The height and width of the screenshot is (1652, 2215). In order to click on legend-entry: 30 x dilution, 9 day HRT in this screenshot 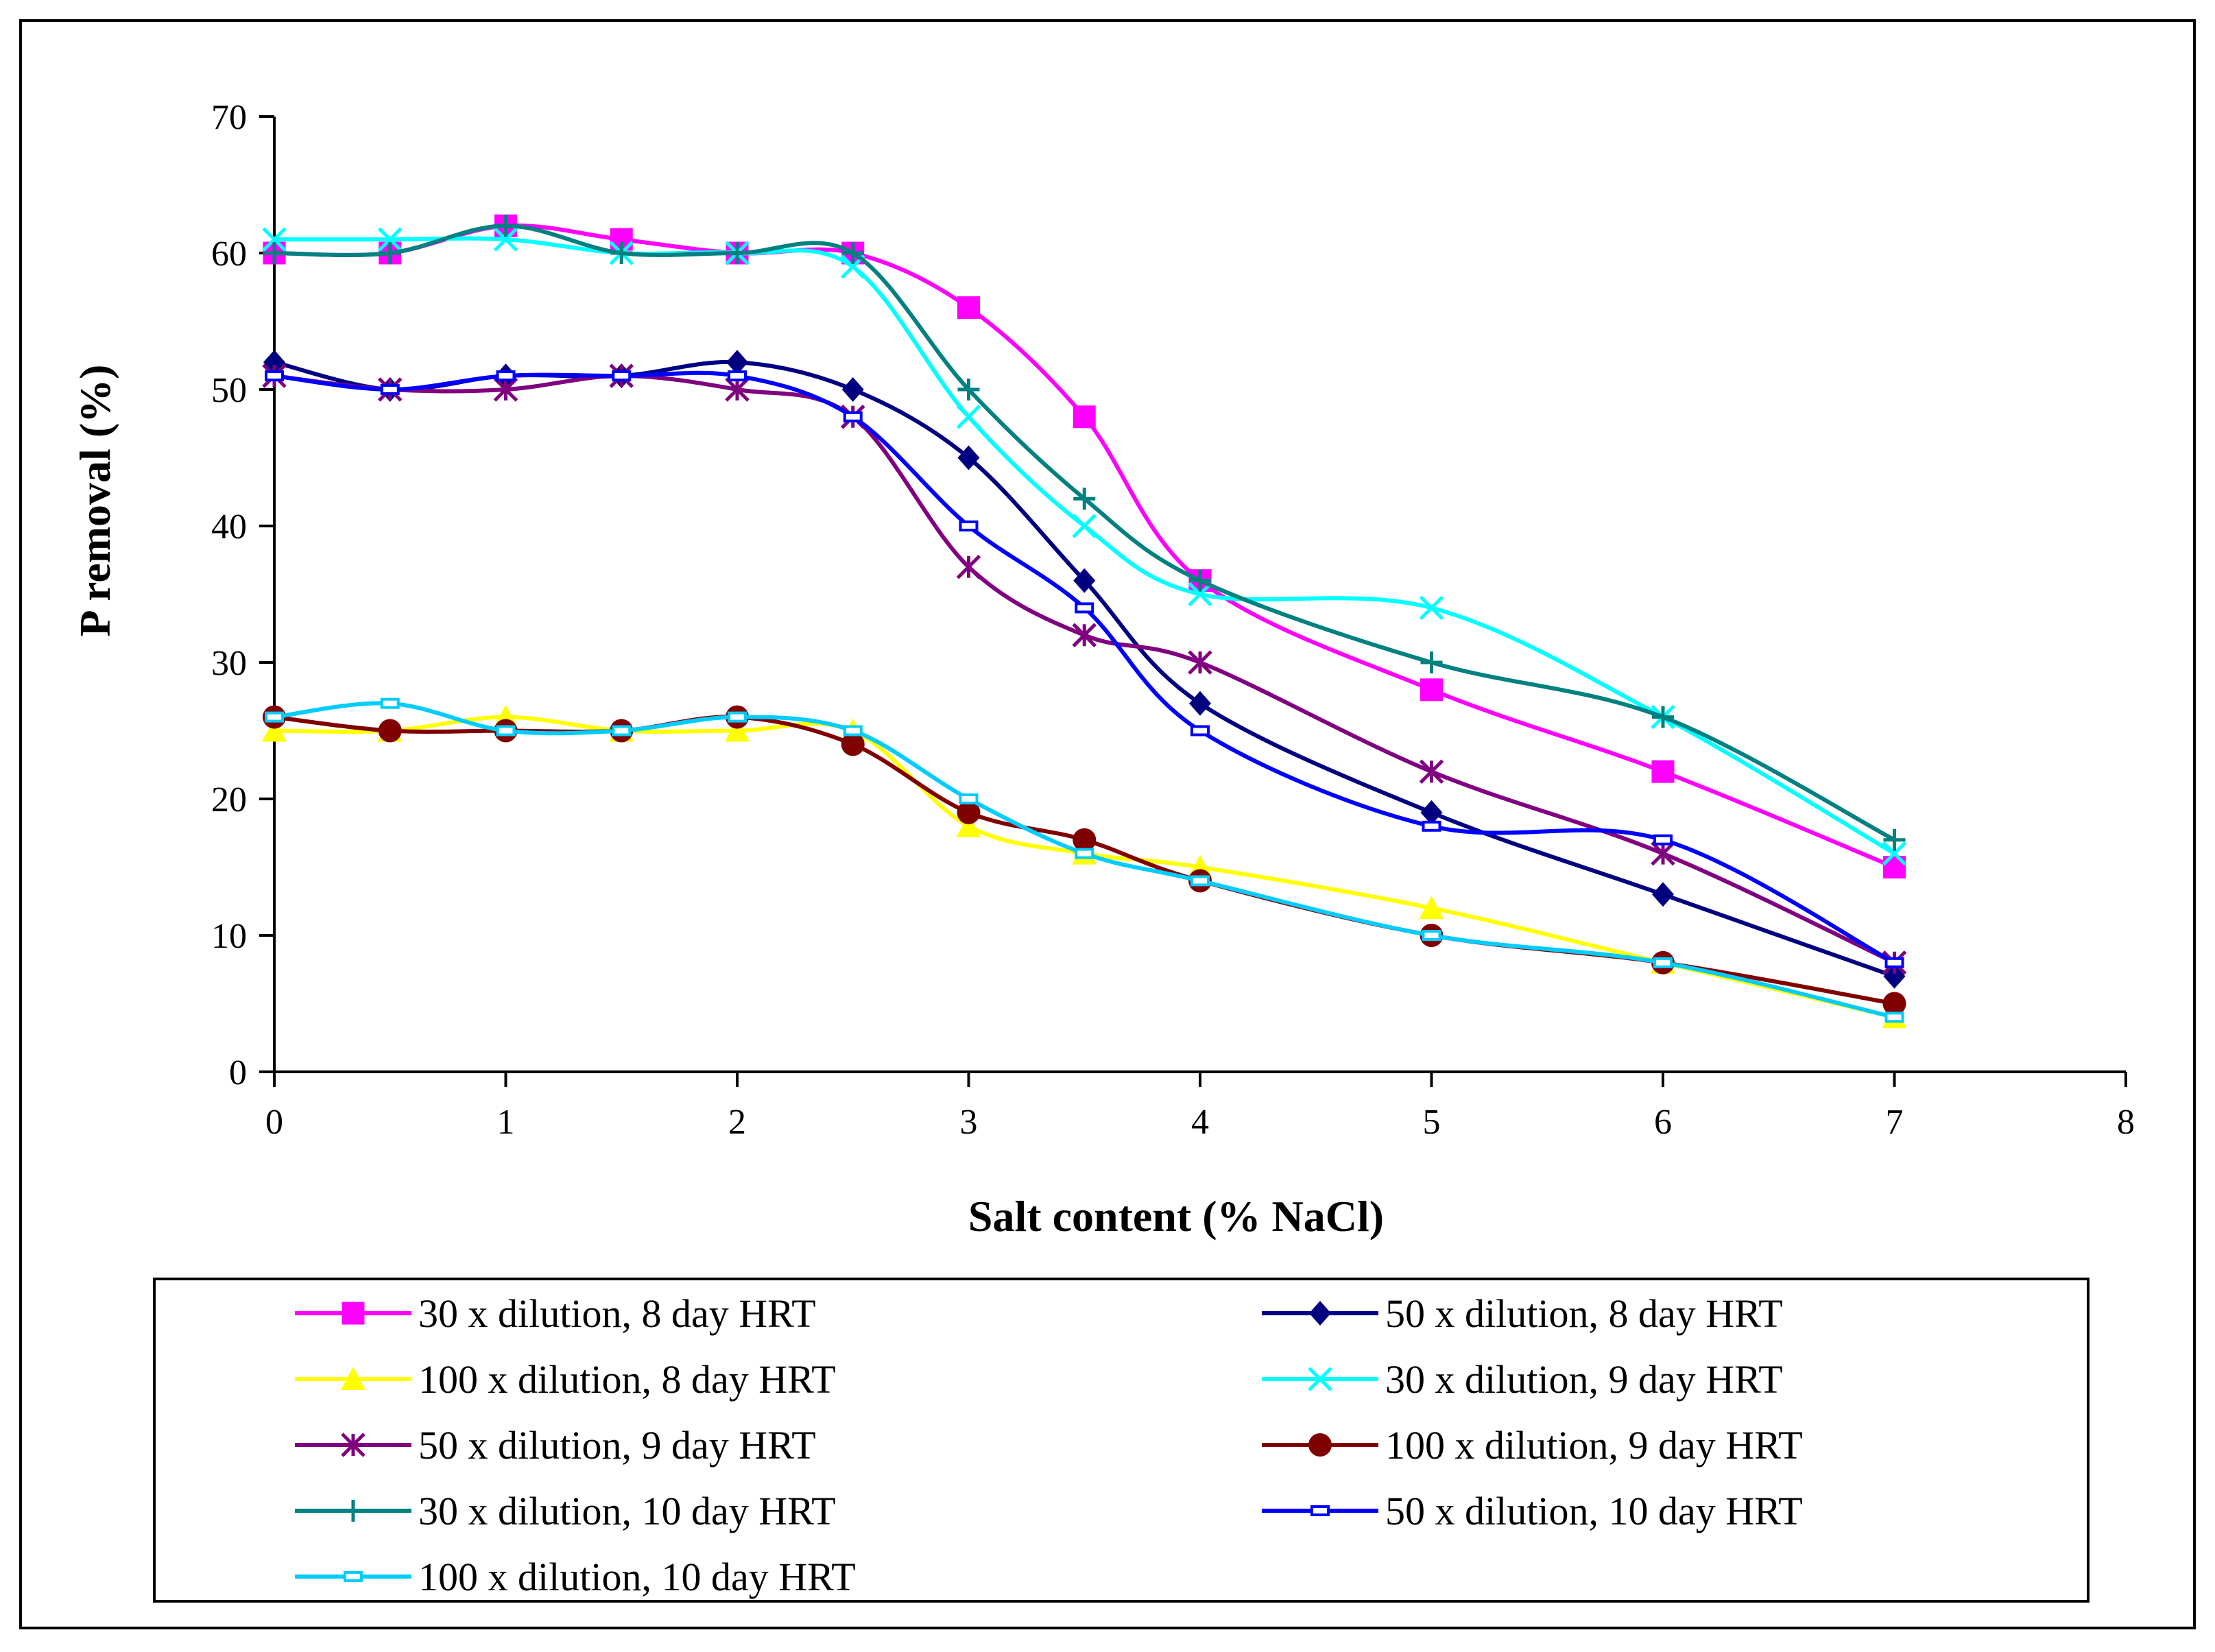, I will do `click(1523, 1379)`.